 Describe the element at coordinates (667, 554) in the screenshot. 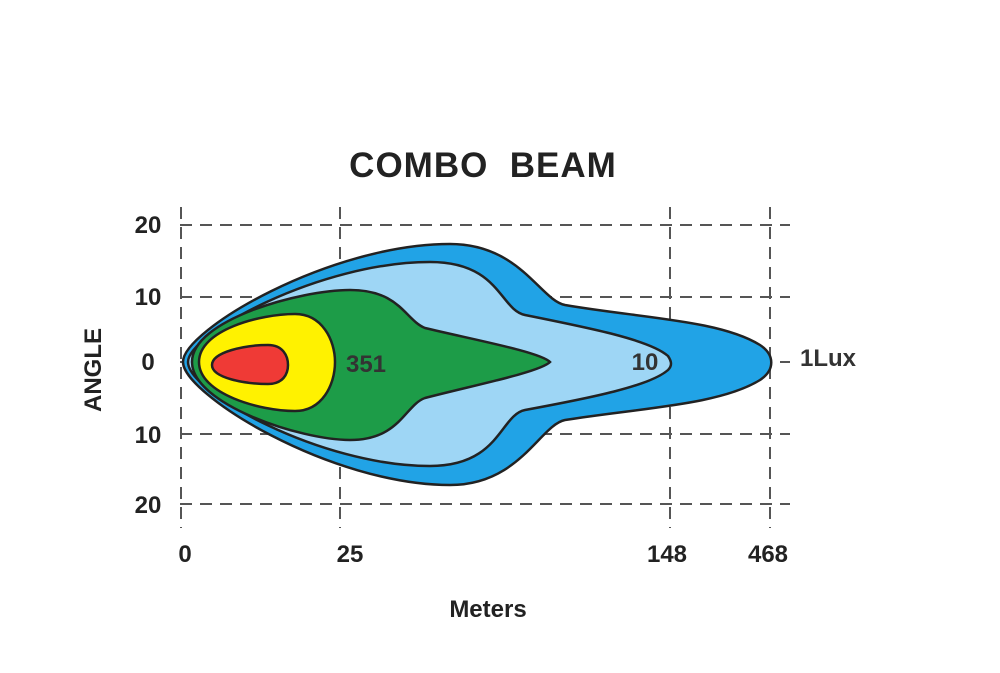

I see `x-tick-label: 148` at that location.